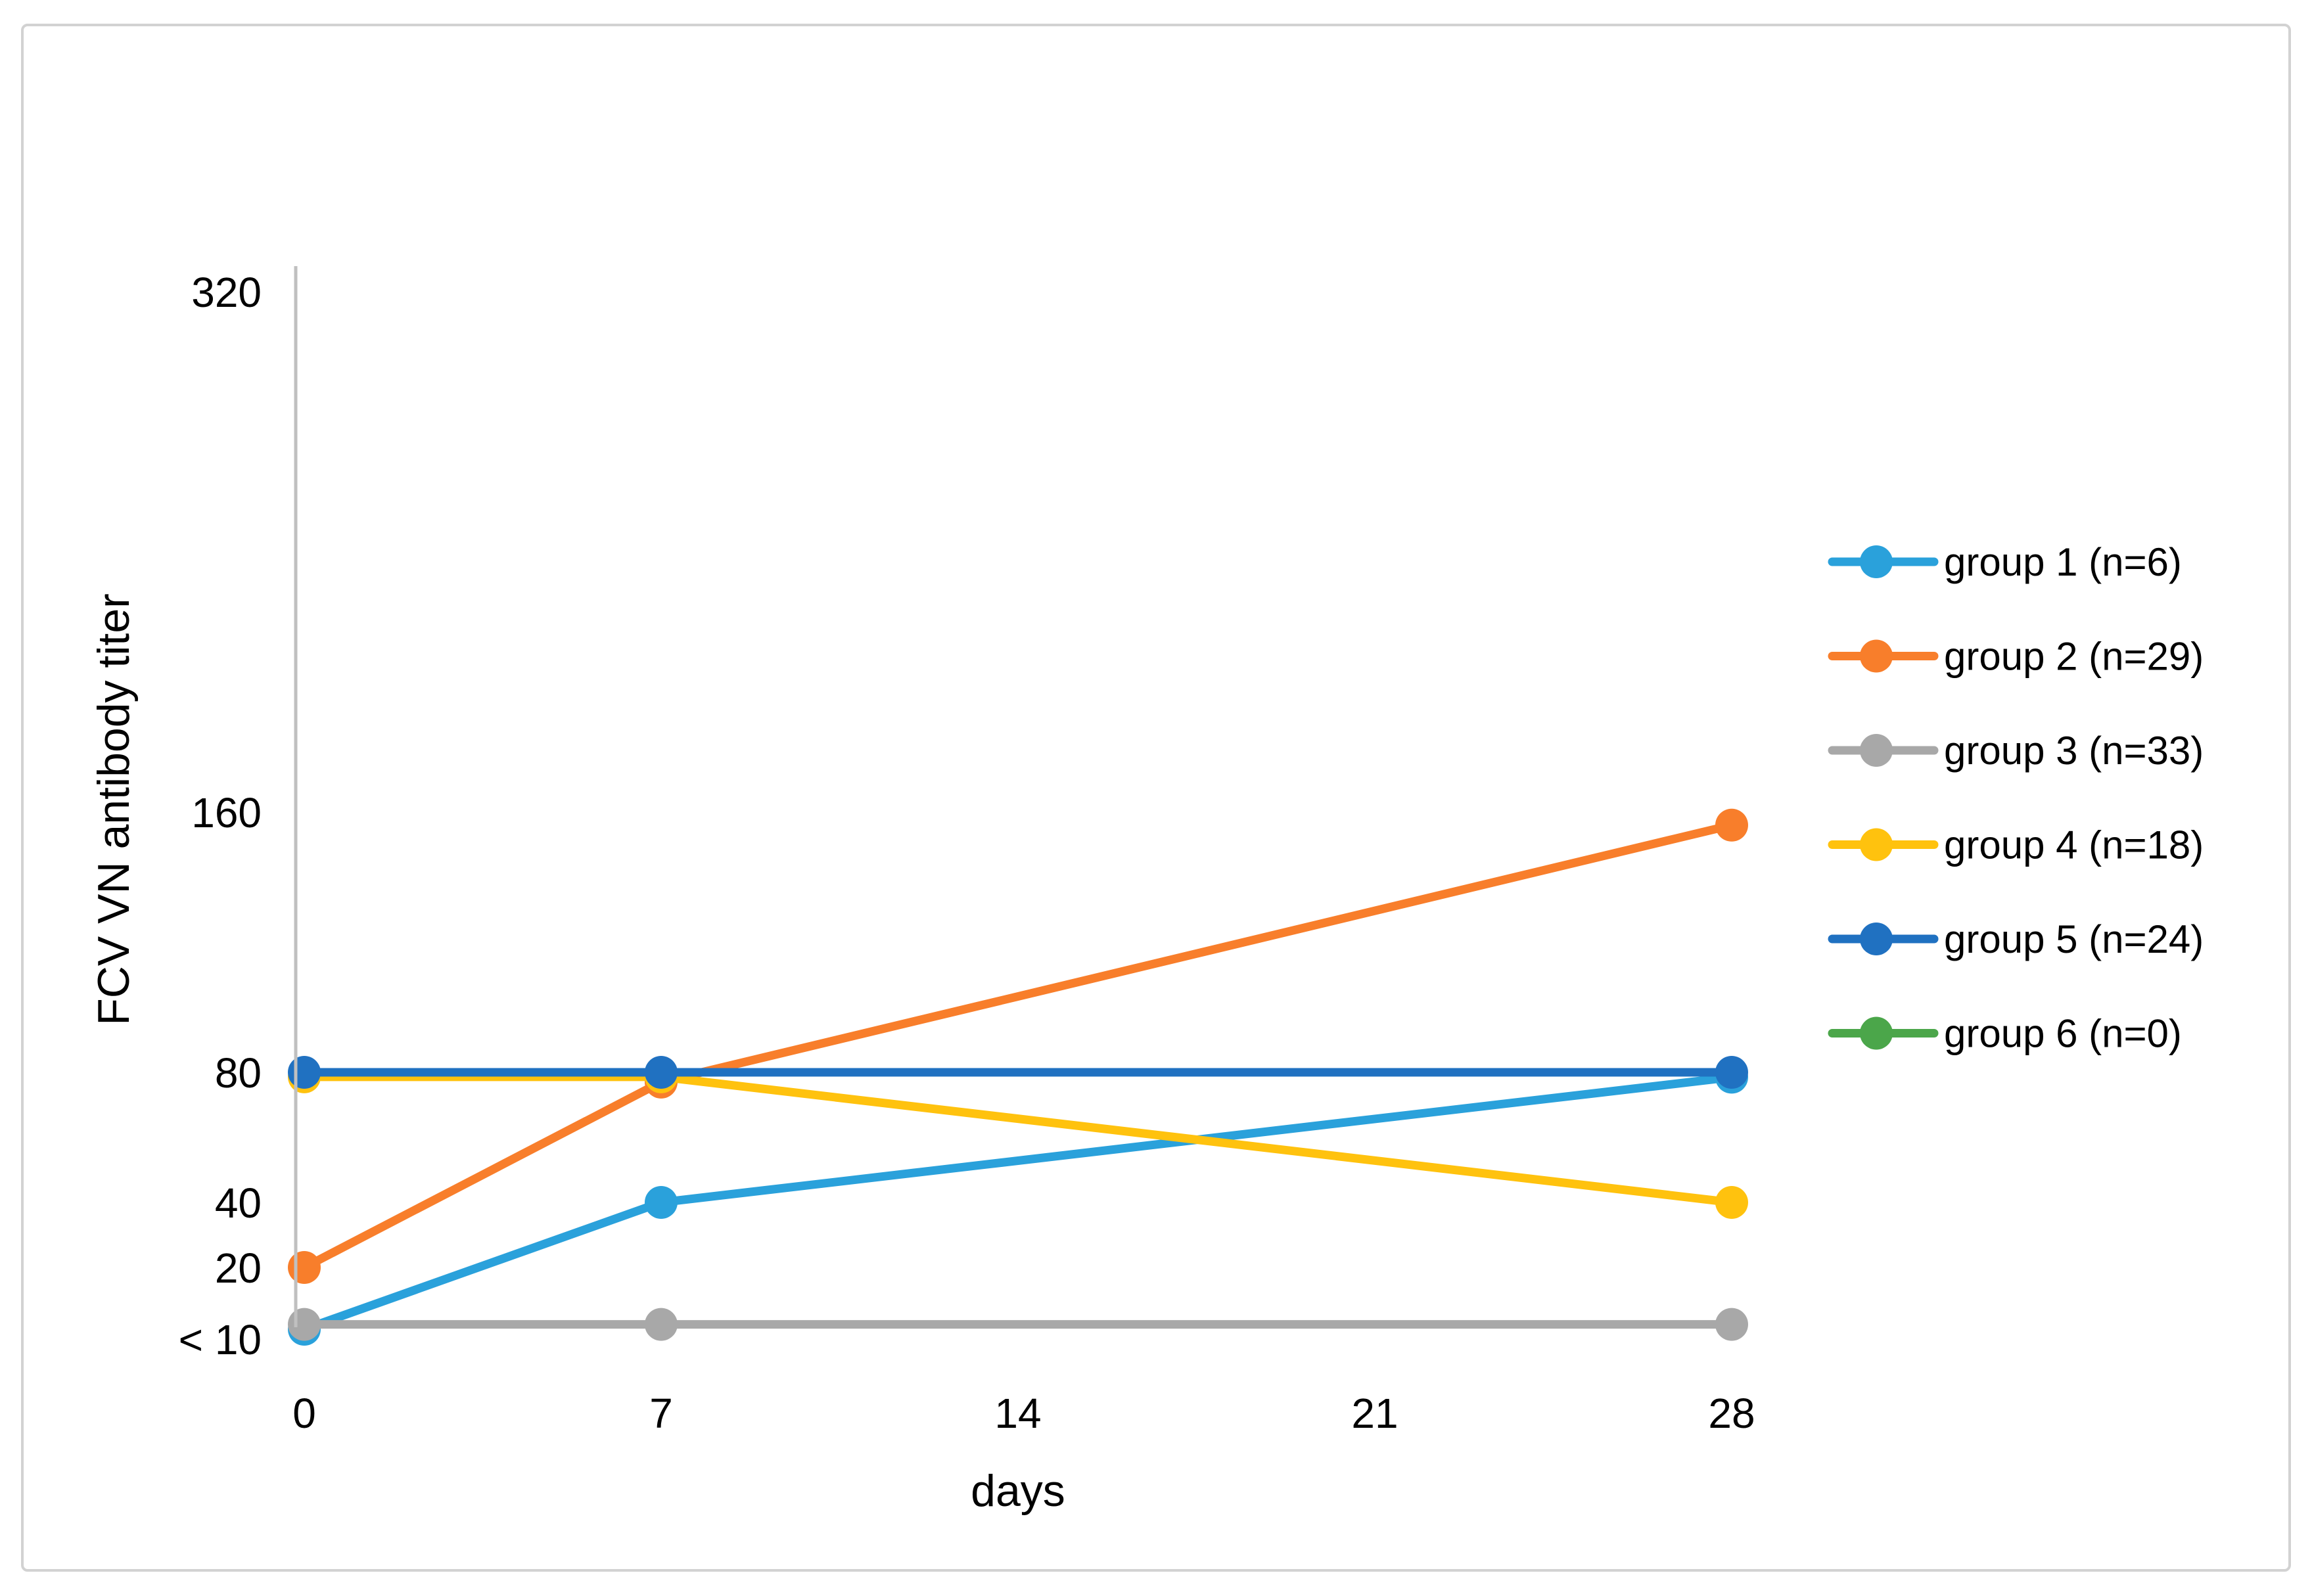 This screenshot has width=2312, height=1596. Describe the element at coordinates (304, 1413) in the screenshot. I see `x-tick-label: 0` at that location.